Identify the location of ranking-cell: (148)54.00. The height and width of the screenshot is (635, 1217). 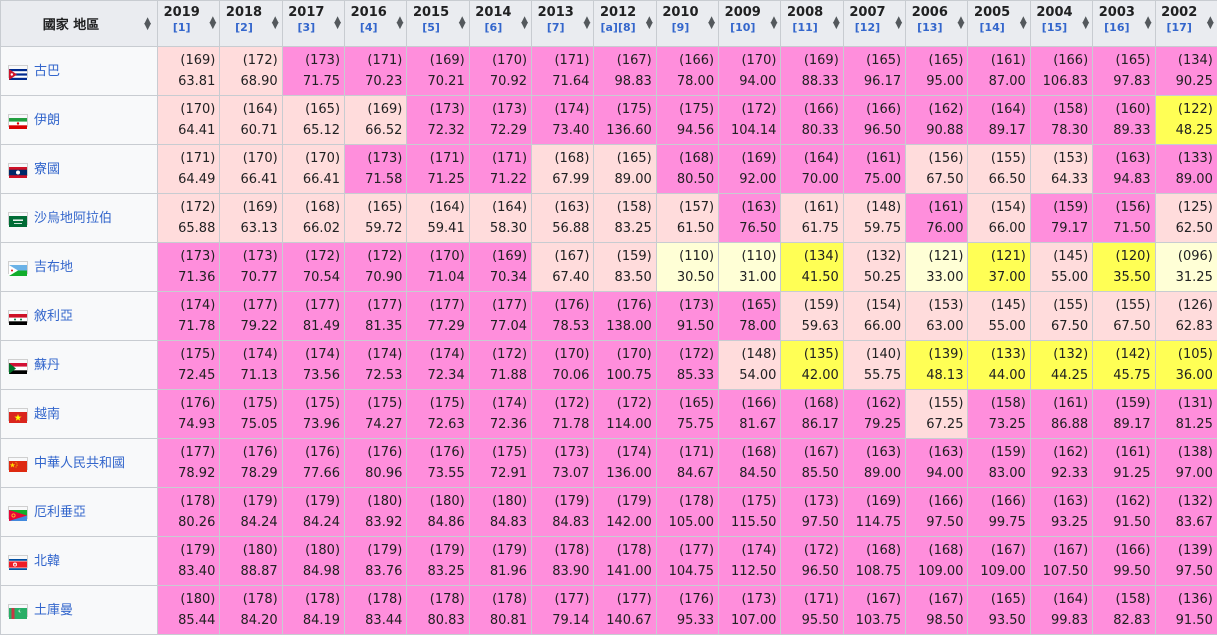
(750, 365).